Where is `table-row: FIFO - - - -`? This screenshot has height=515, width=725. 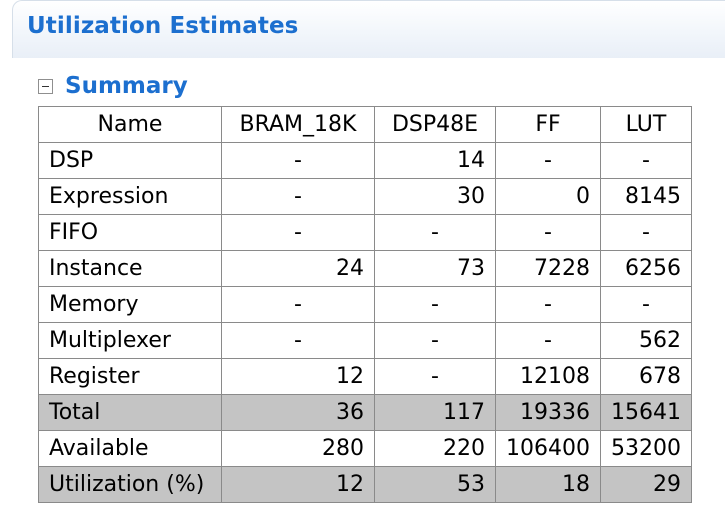
table-row: FIFO - - - - is located at coordinates (365, 232).